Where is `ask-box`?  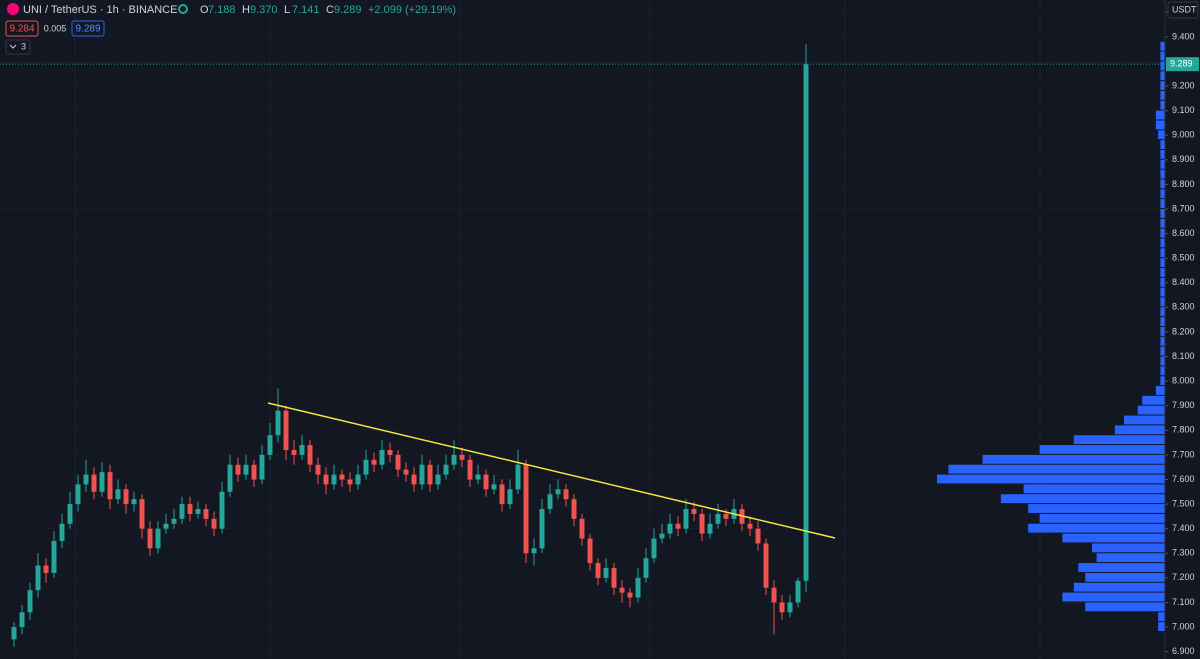
ask-box is located at coordinates (88, 28).